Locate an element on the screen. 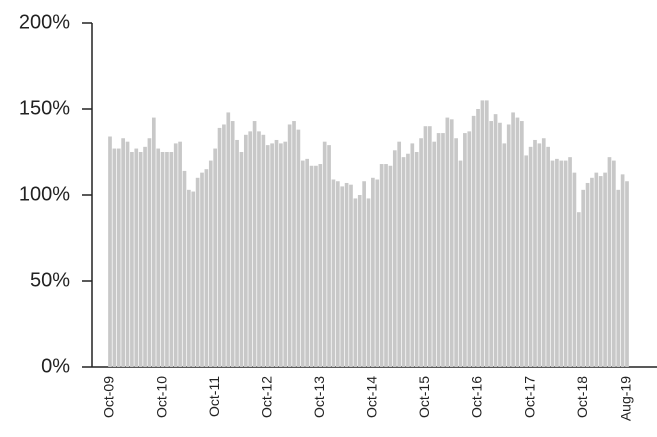  x-tick-label: Oct-13 is located at coordinates (319, 397).